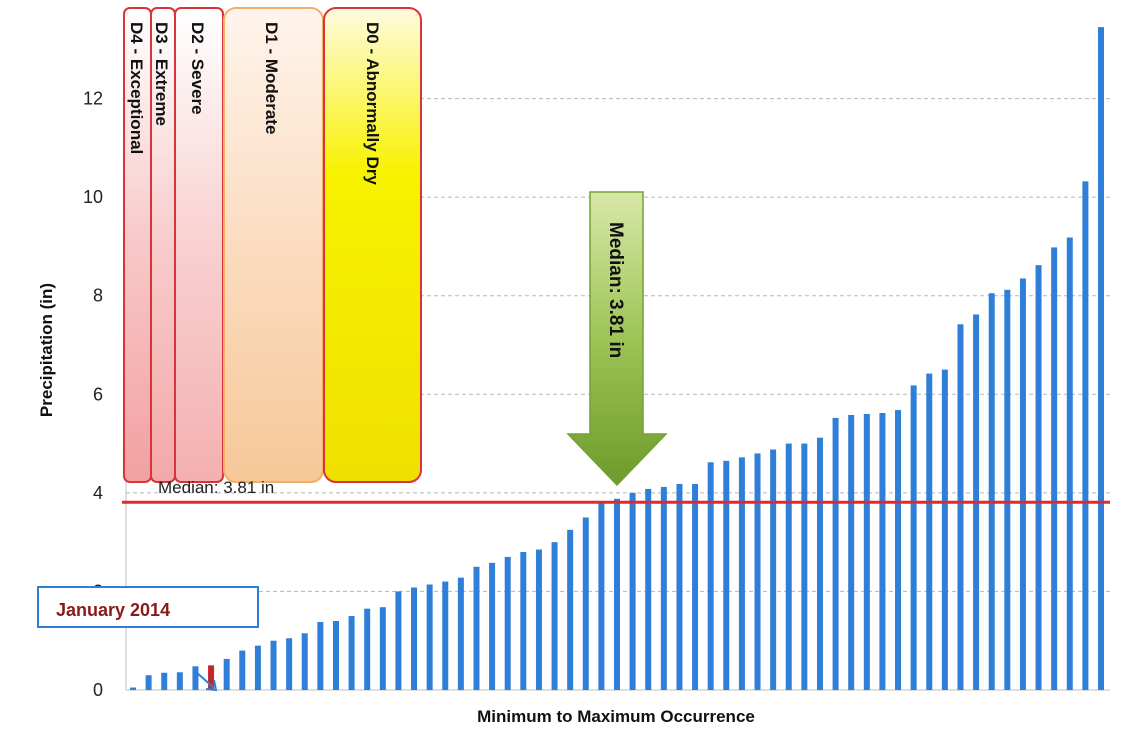 The height and width of the screenshot is (753, 1123). What do you see at coordinates (372, 103) in the screenshot?
I see `category-label-d0: D0 - Abnormally Dry` at bounding box center [372, 103].